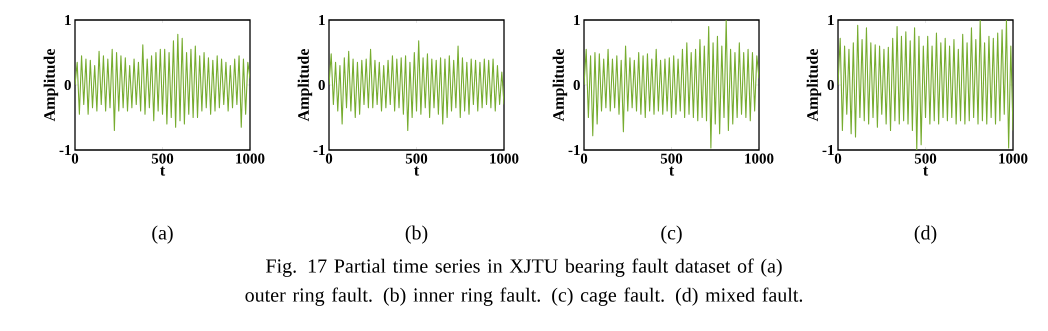 Image resolution: width=1048 pixels, height=331 pixels. What do you see at coordinates (524, 282) in the screenshot?
I see `caption: Fig. 17 Partial time series in XJTU bearing fault dataset of (a) outer ring fault. (b) inner ring fault. (c) cage fault. (d) mixed fault.` at bounding box center [524, 282].